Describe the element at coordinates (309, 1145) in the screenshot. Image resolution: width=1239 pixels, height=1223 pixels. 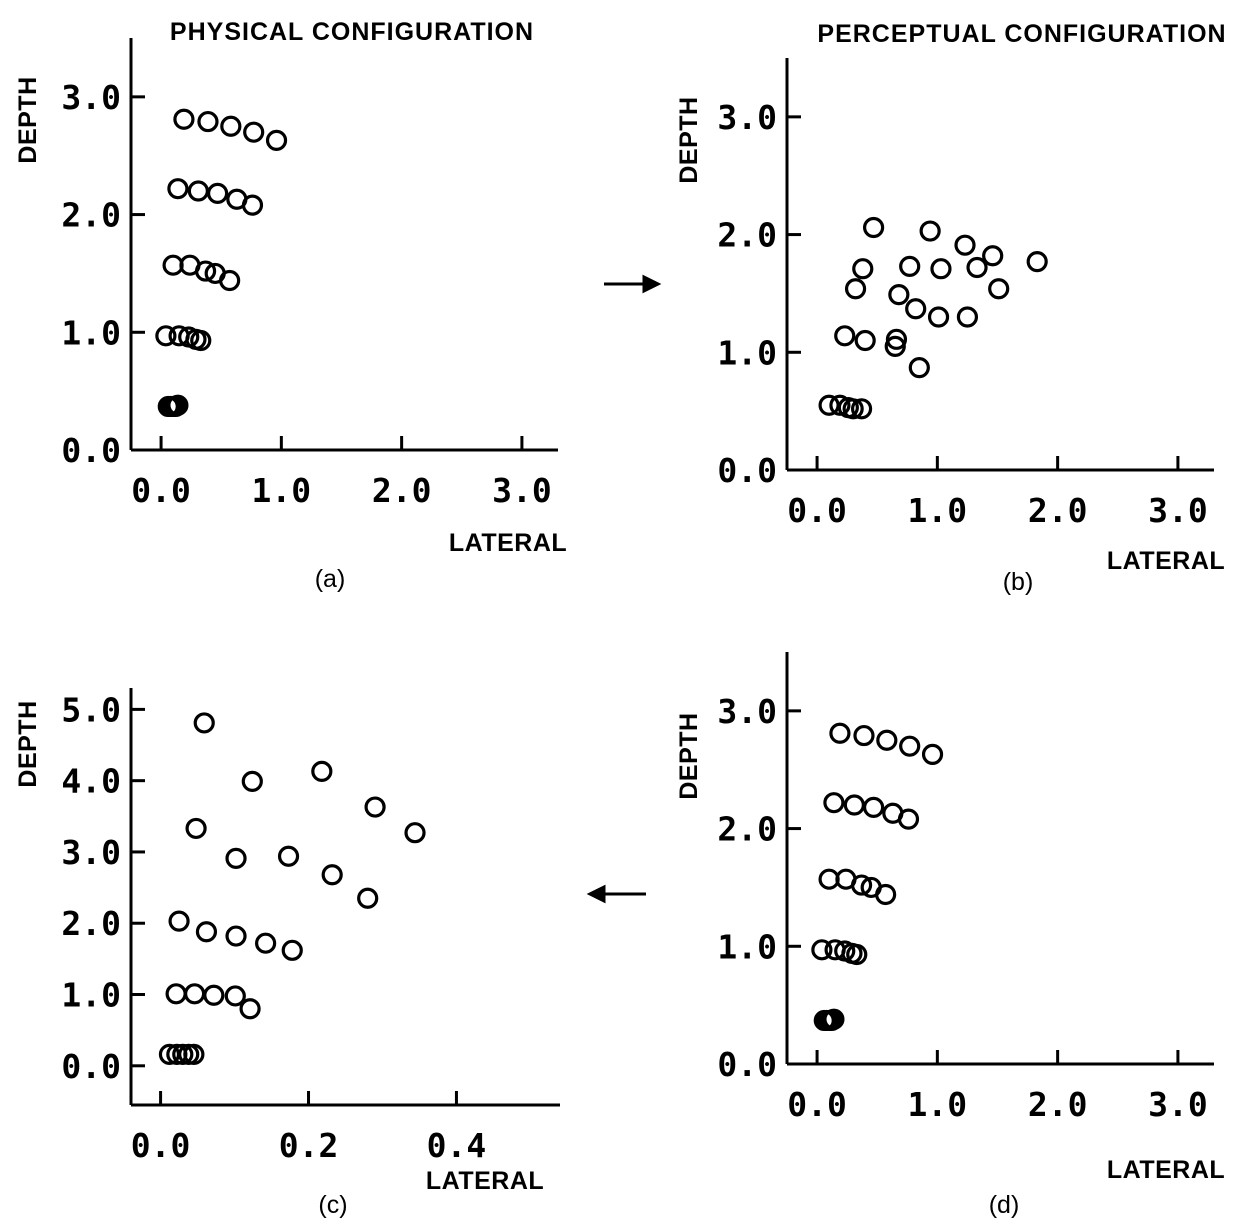
I see `x-tick-label: 0.2` at that location.